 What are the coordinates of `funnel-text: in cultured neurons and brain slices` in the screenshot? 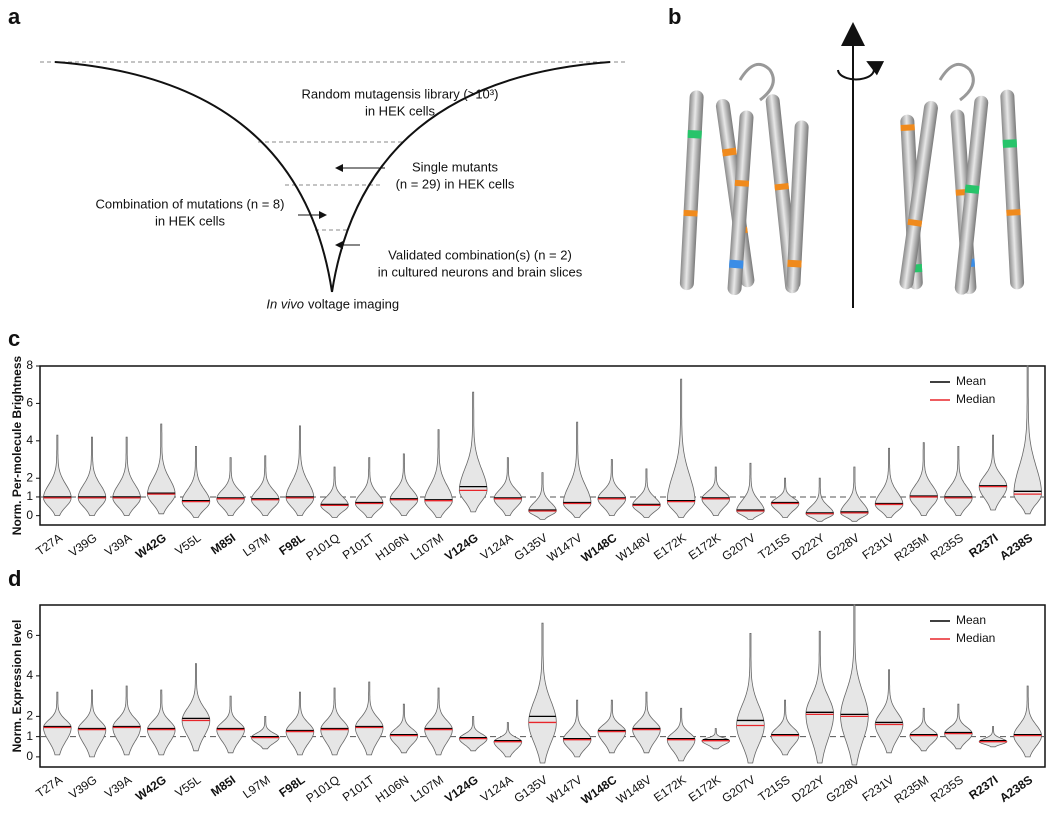 It's located at (480, 271).